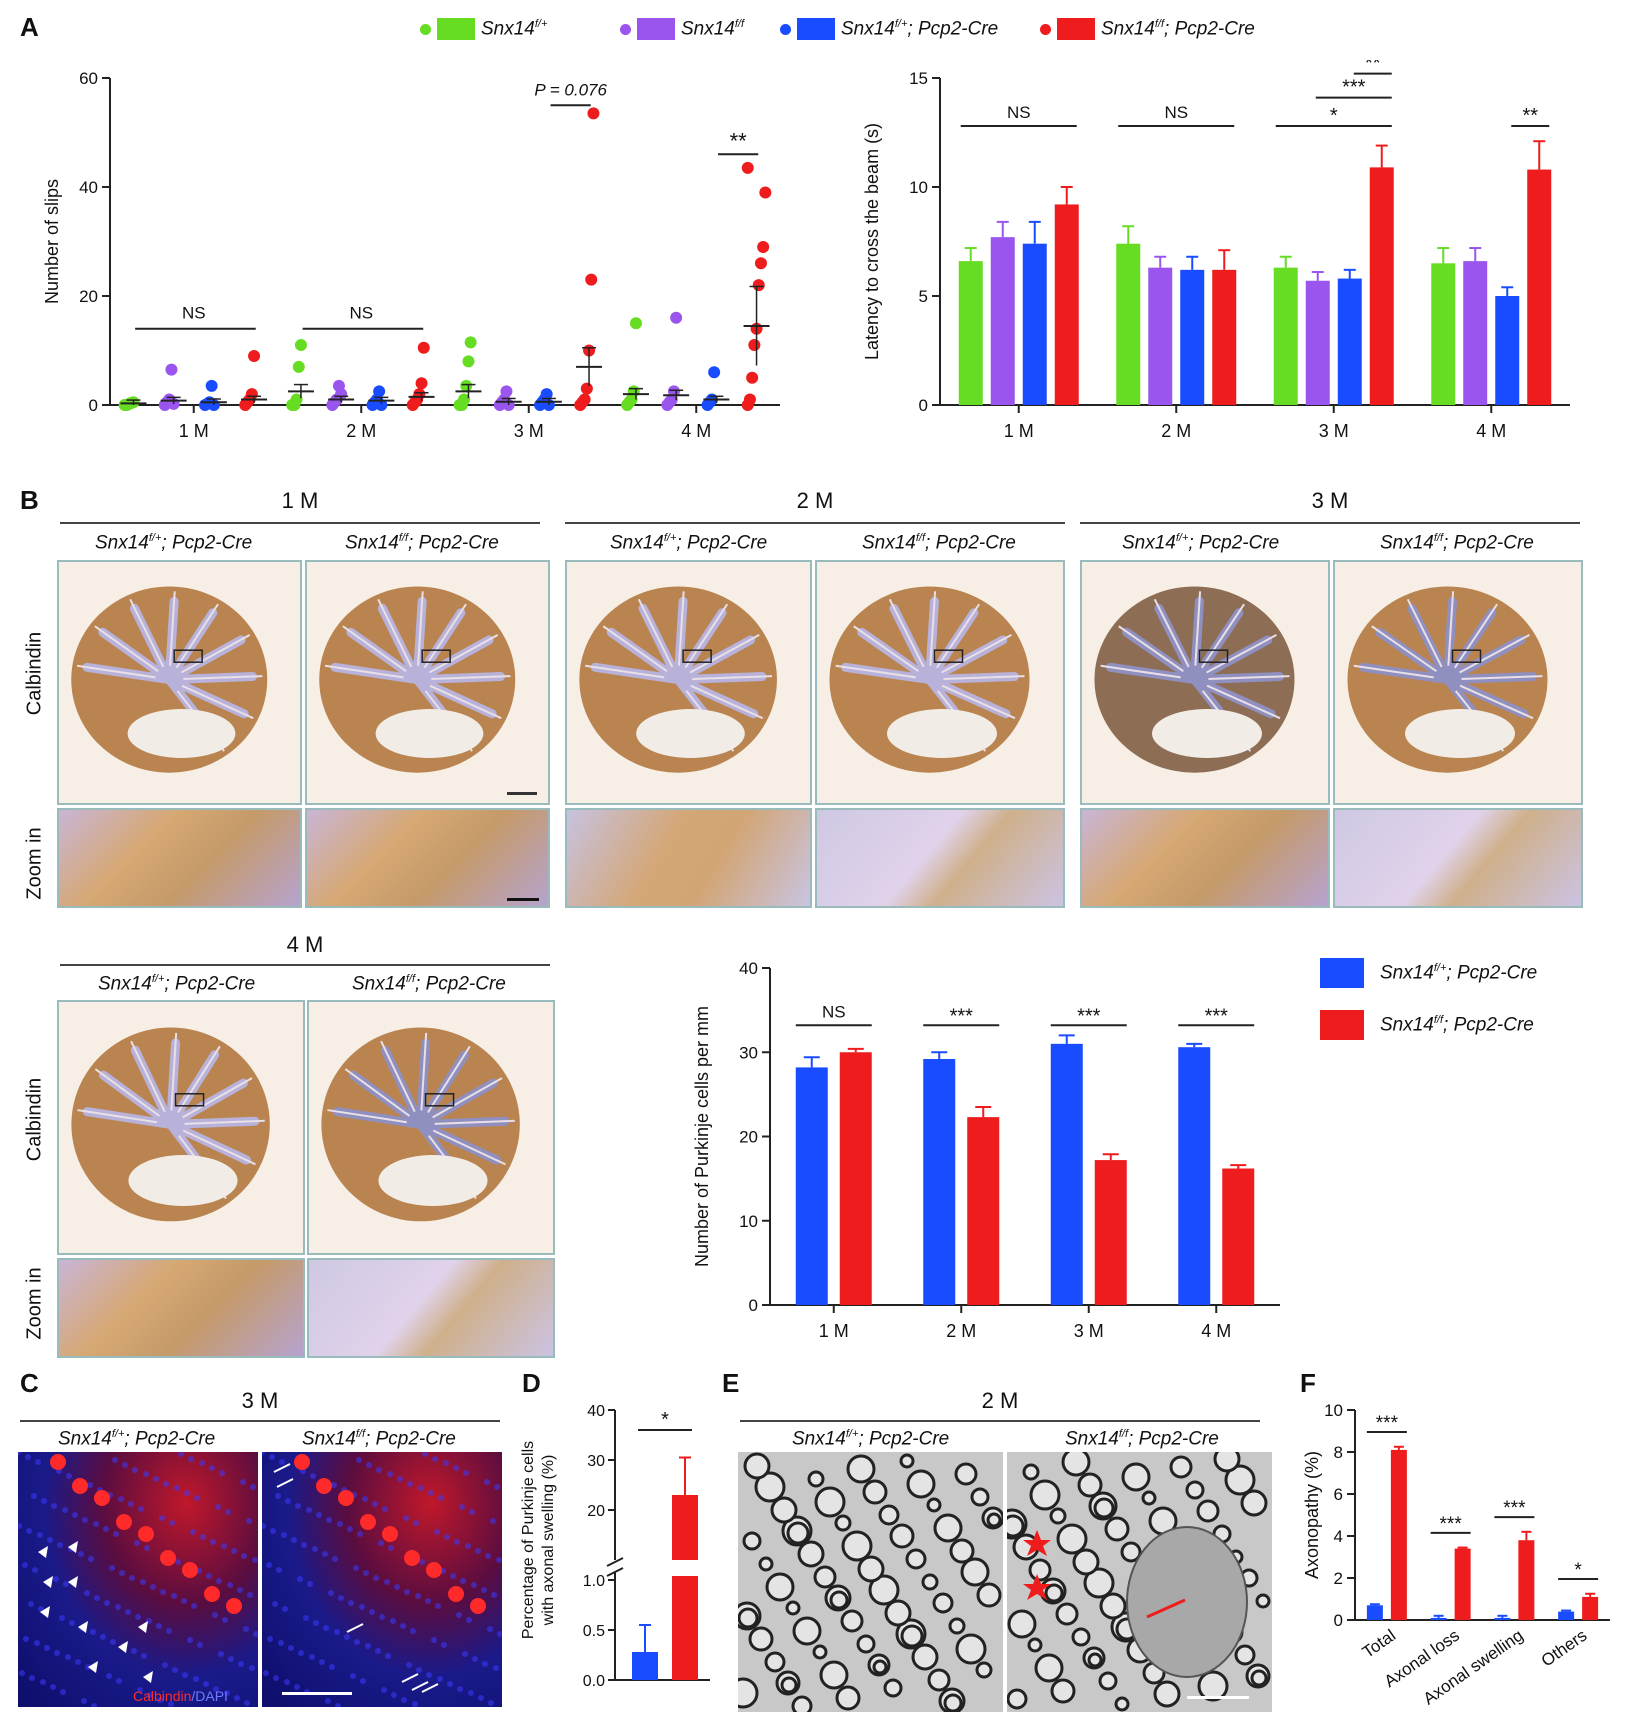 The width and height of the screenshot is (1629, 1716). What do you see at coordinates (529, 431) in the screenshot?
I see `x-tick-label: 3 M` at bounding box center [529, 431].